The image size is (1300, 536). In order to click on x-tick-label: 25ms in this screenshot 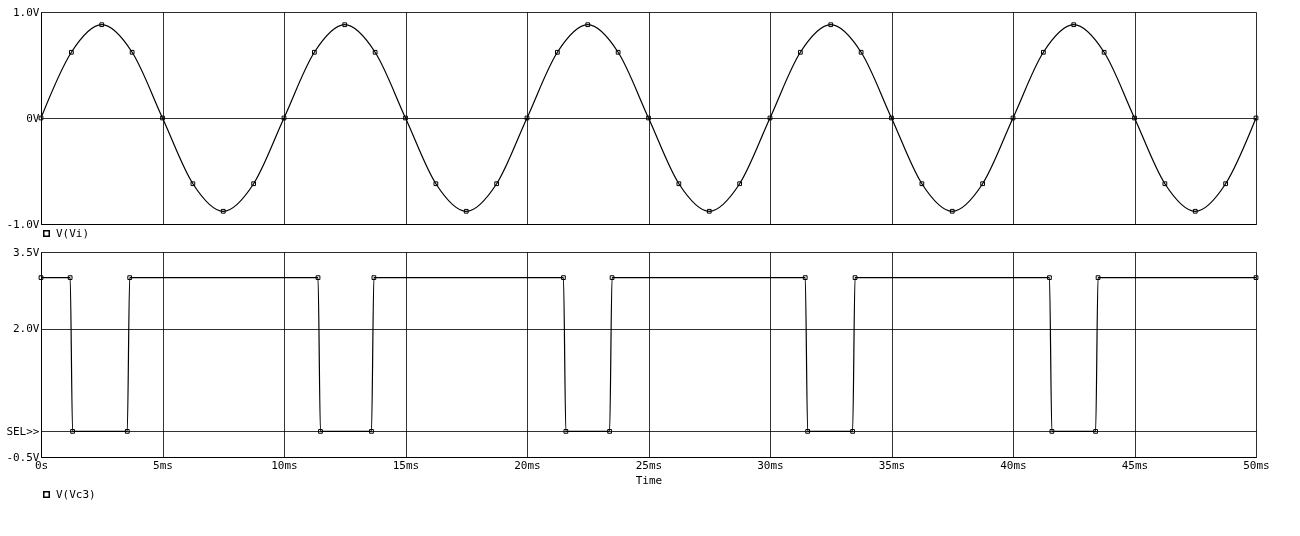, I will do `click(649, 465)`.